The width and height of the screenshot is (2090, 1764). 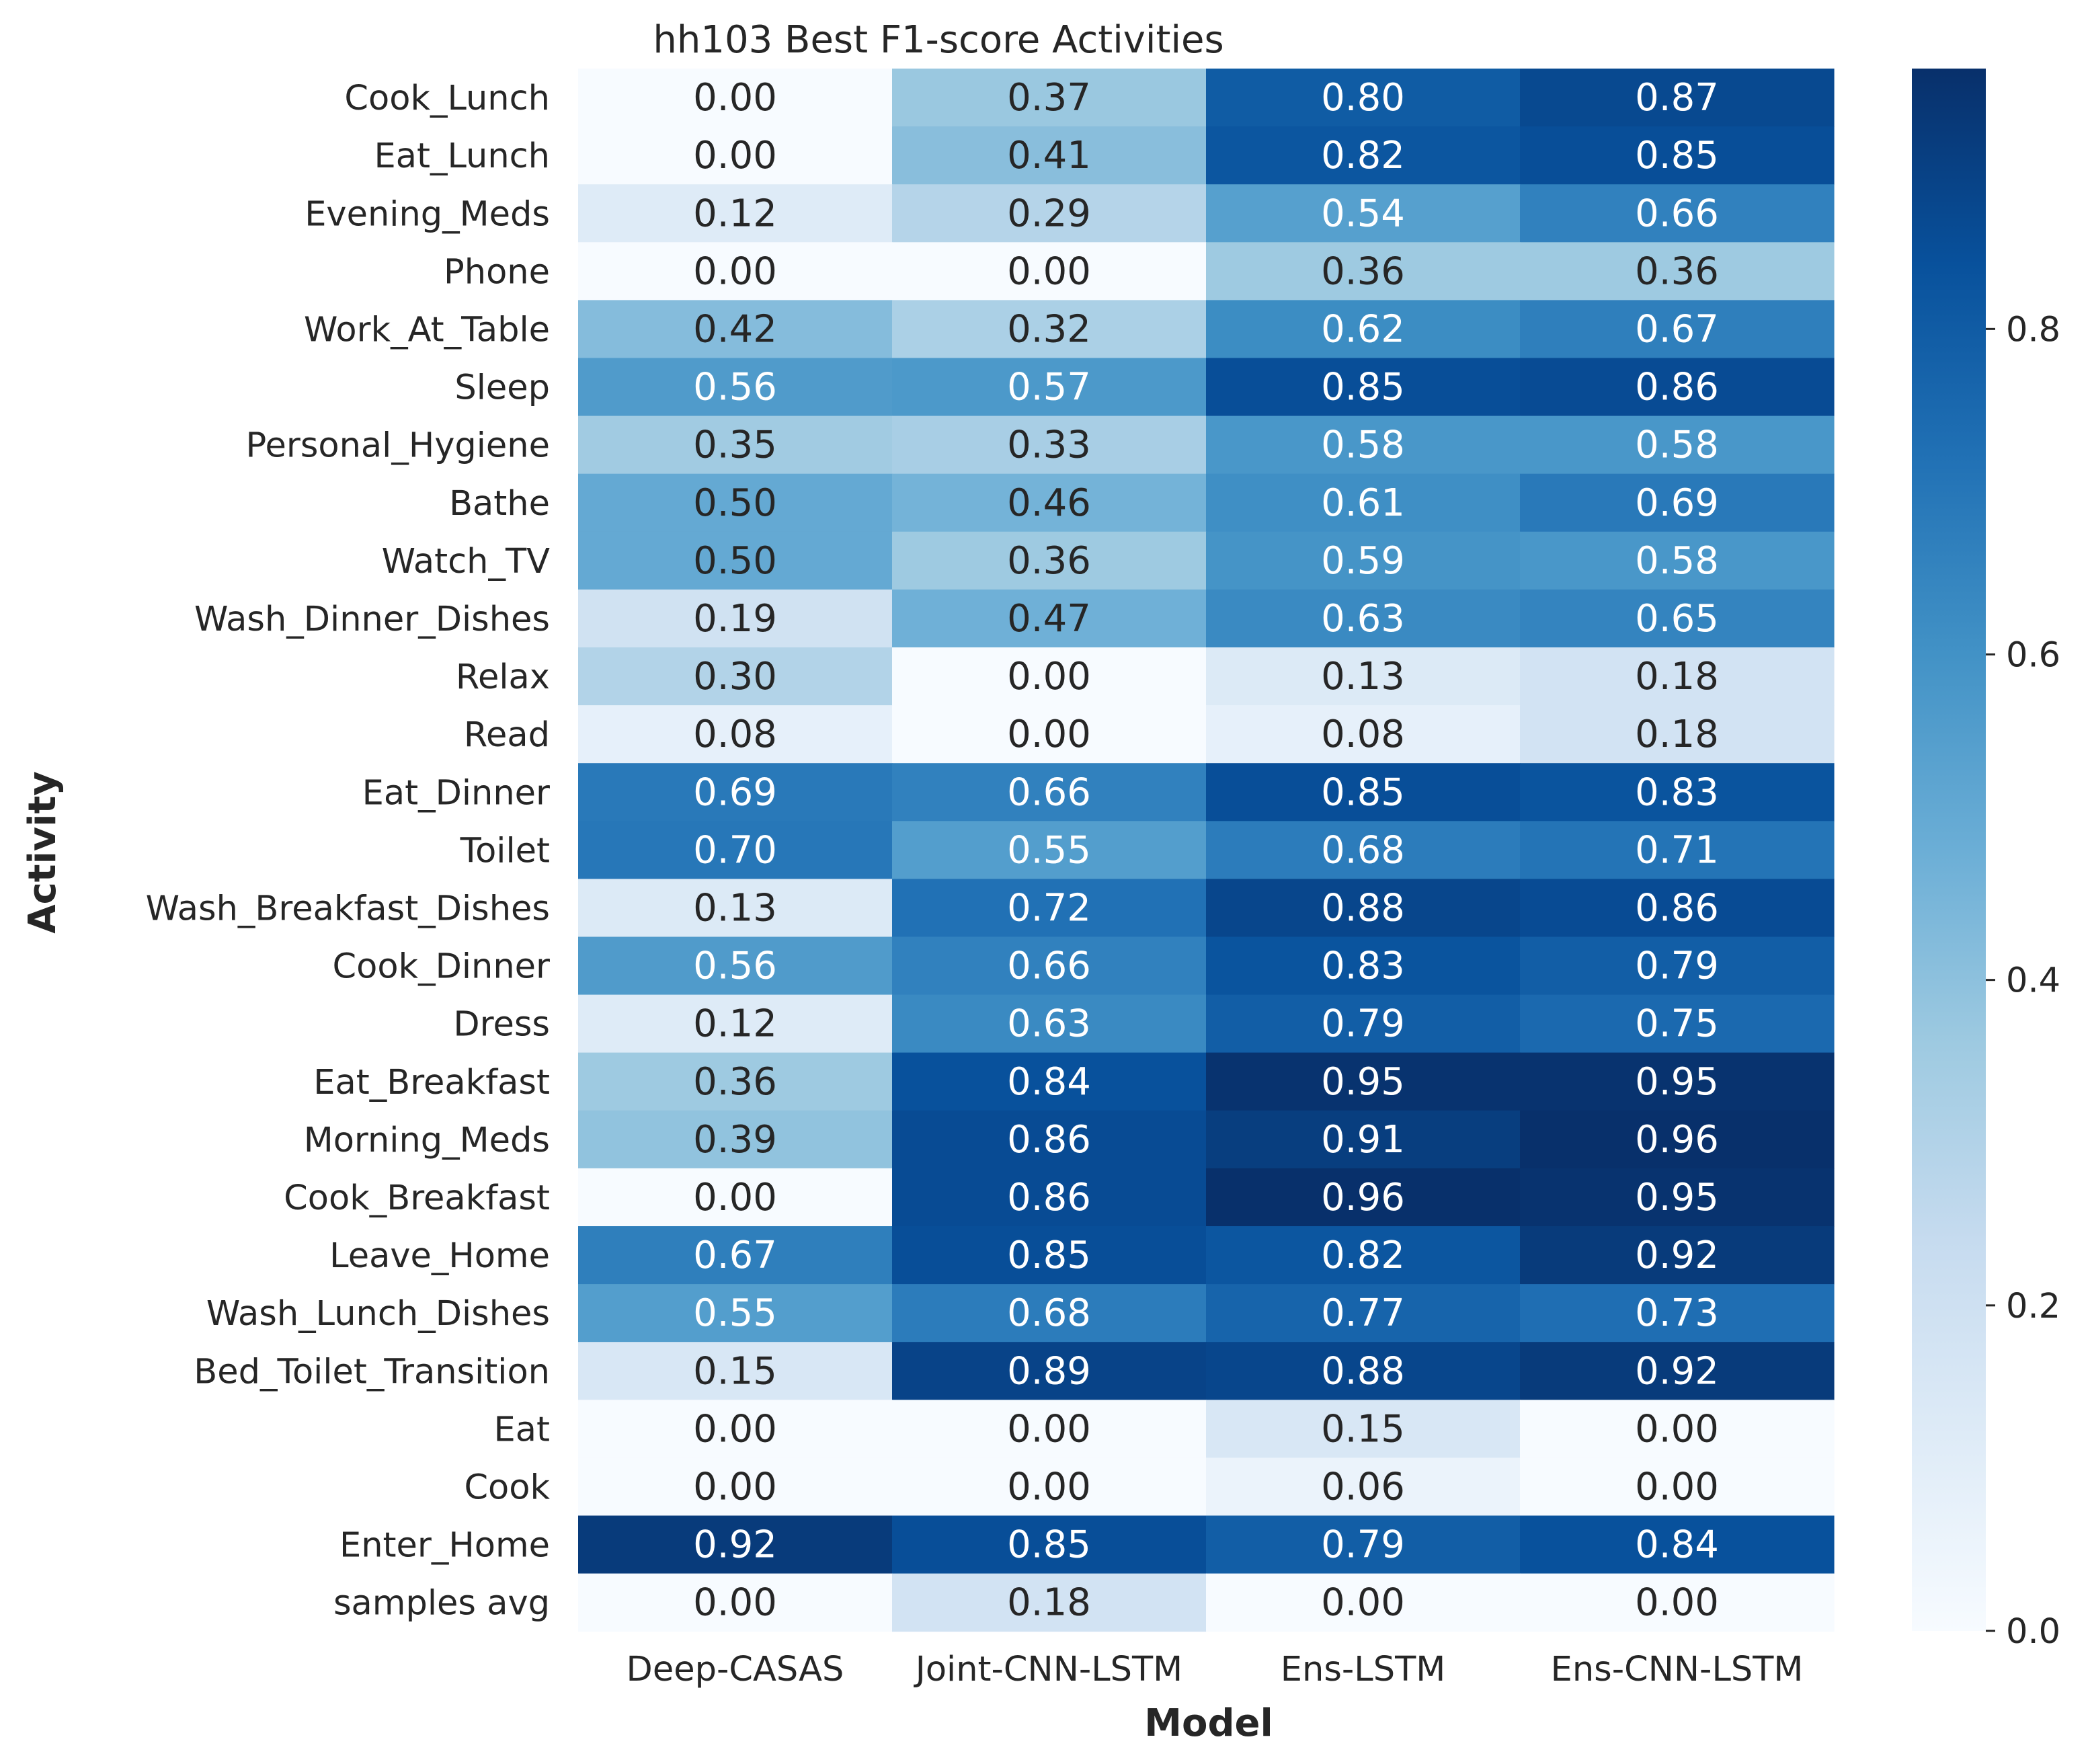 I want to click on cell-value-label: 0.80, so click(x=1363, y=98).